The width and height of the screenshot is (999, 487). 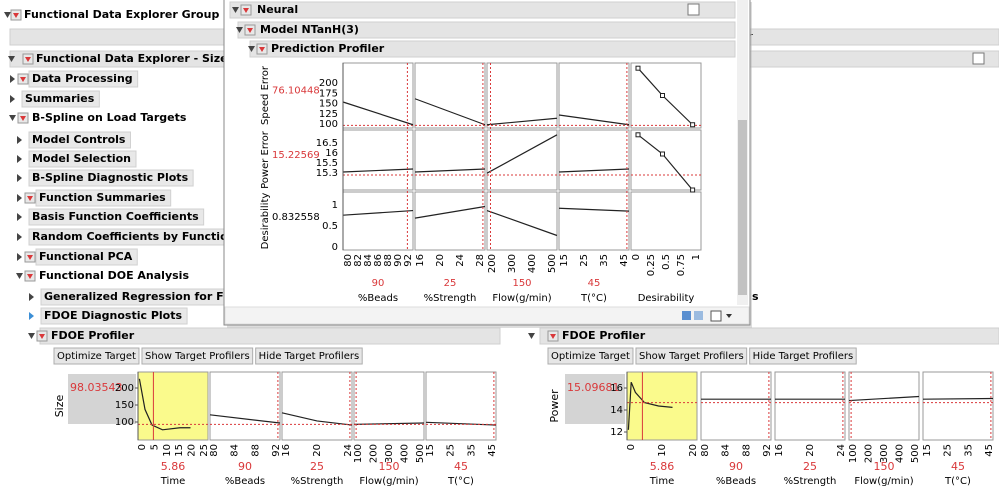 I want to click on factor-label: T(°C), so click(x=593, y=298).